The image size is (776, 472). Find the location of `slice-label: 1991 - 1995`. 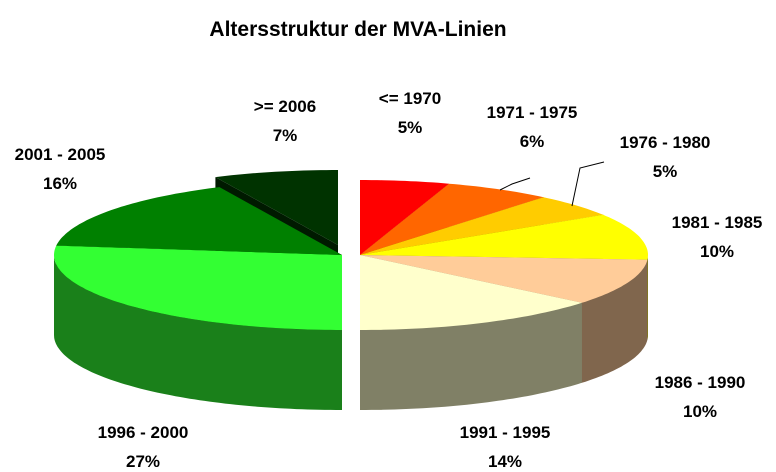

slice-label: 1991 - 1995 is located at coordinates (505, 432).